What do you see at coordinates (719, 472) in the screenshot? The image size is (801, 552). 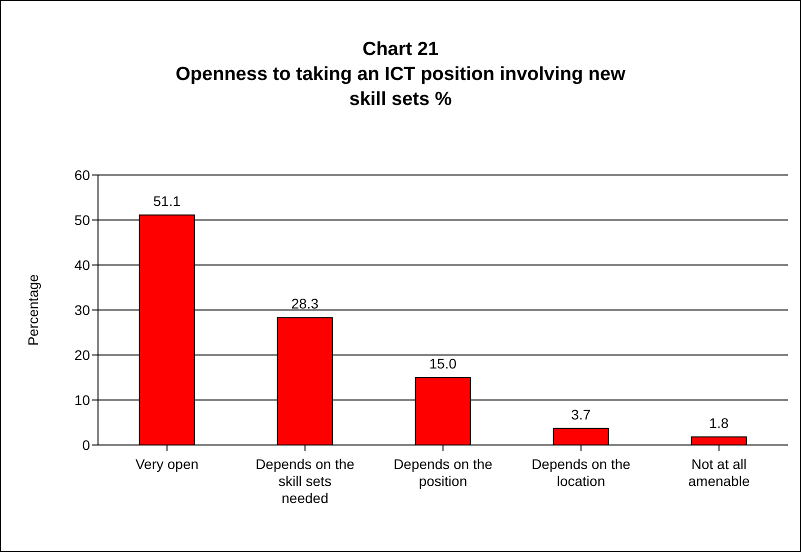 I see `x-tick-label: Not at all amenable` at bounding box center [719, 472].